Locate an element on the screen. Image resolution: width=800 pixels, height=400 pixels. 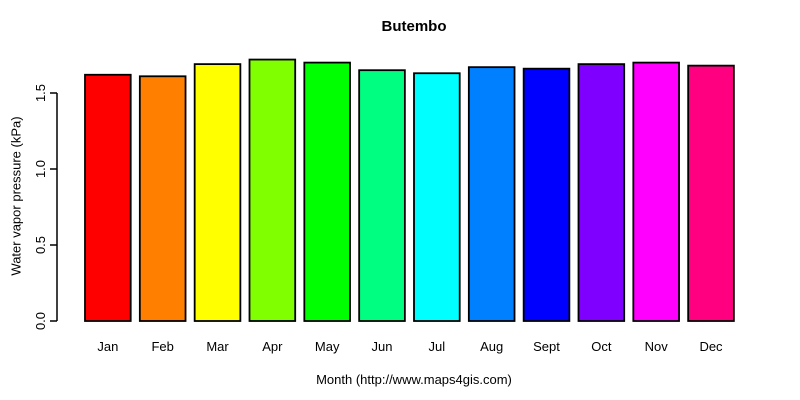
x-tick-label: Nov is located at coordinates (657, 346).